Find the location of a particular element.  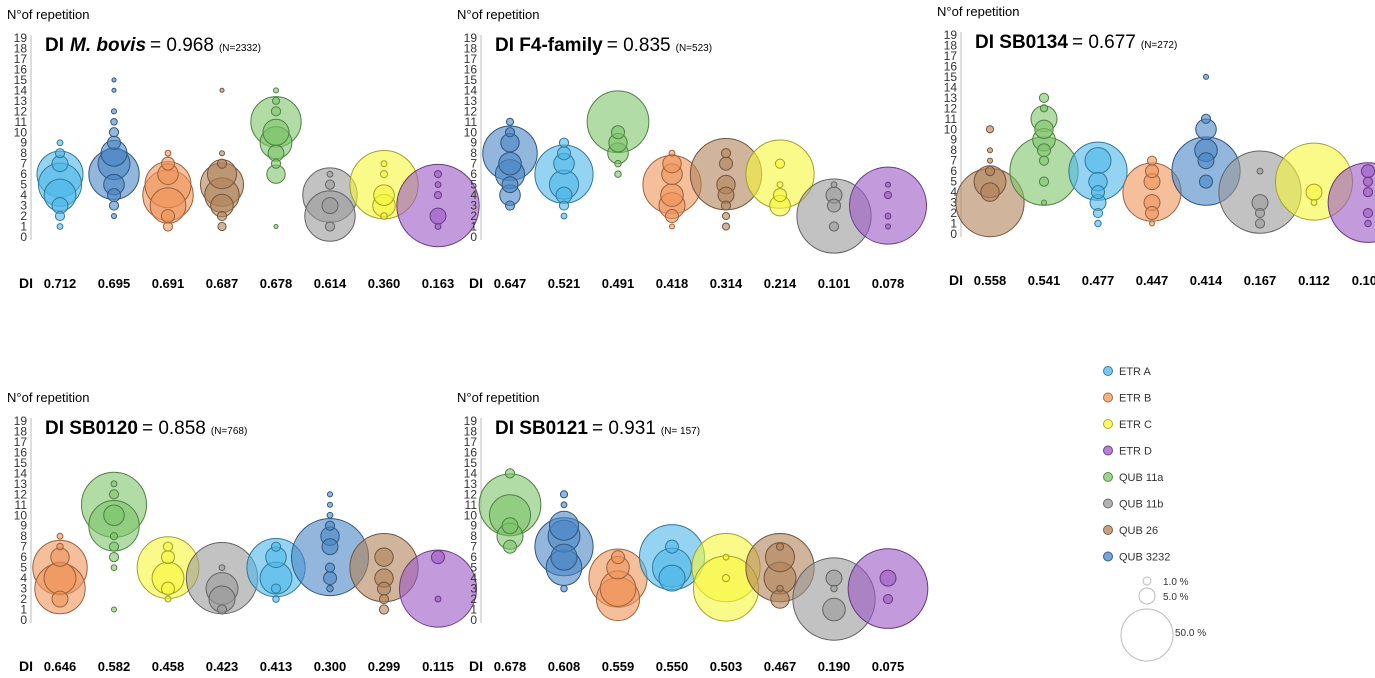

di-value-qub-3232: 0.608 is located at coordinates (564, 666).